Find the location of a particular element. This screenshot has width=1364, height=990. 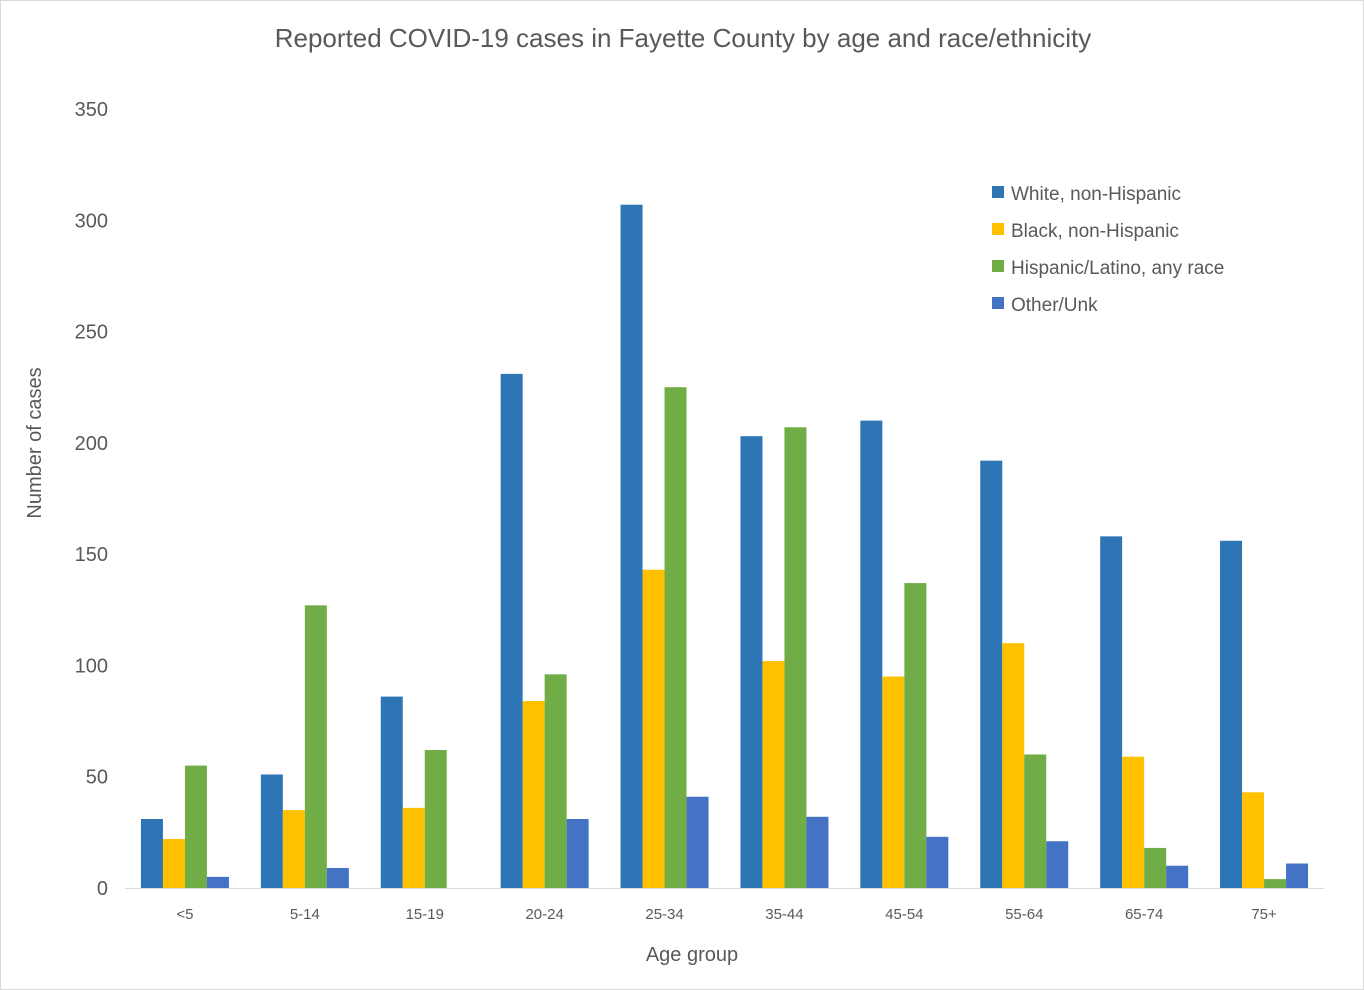

x-tick-label: 35-44 is located at coordinates (784, 914).